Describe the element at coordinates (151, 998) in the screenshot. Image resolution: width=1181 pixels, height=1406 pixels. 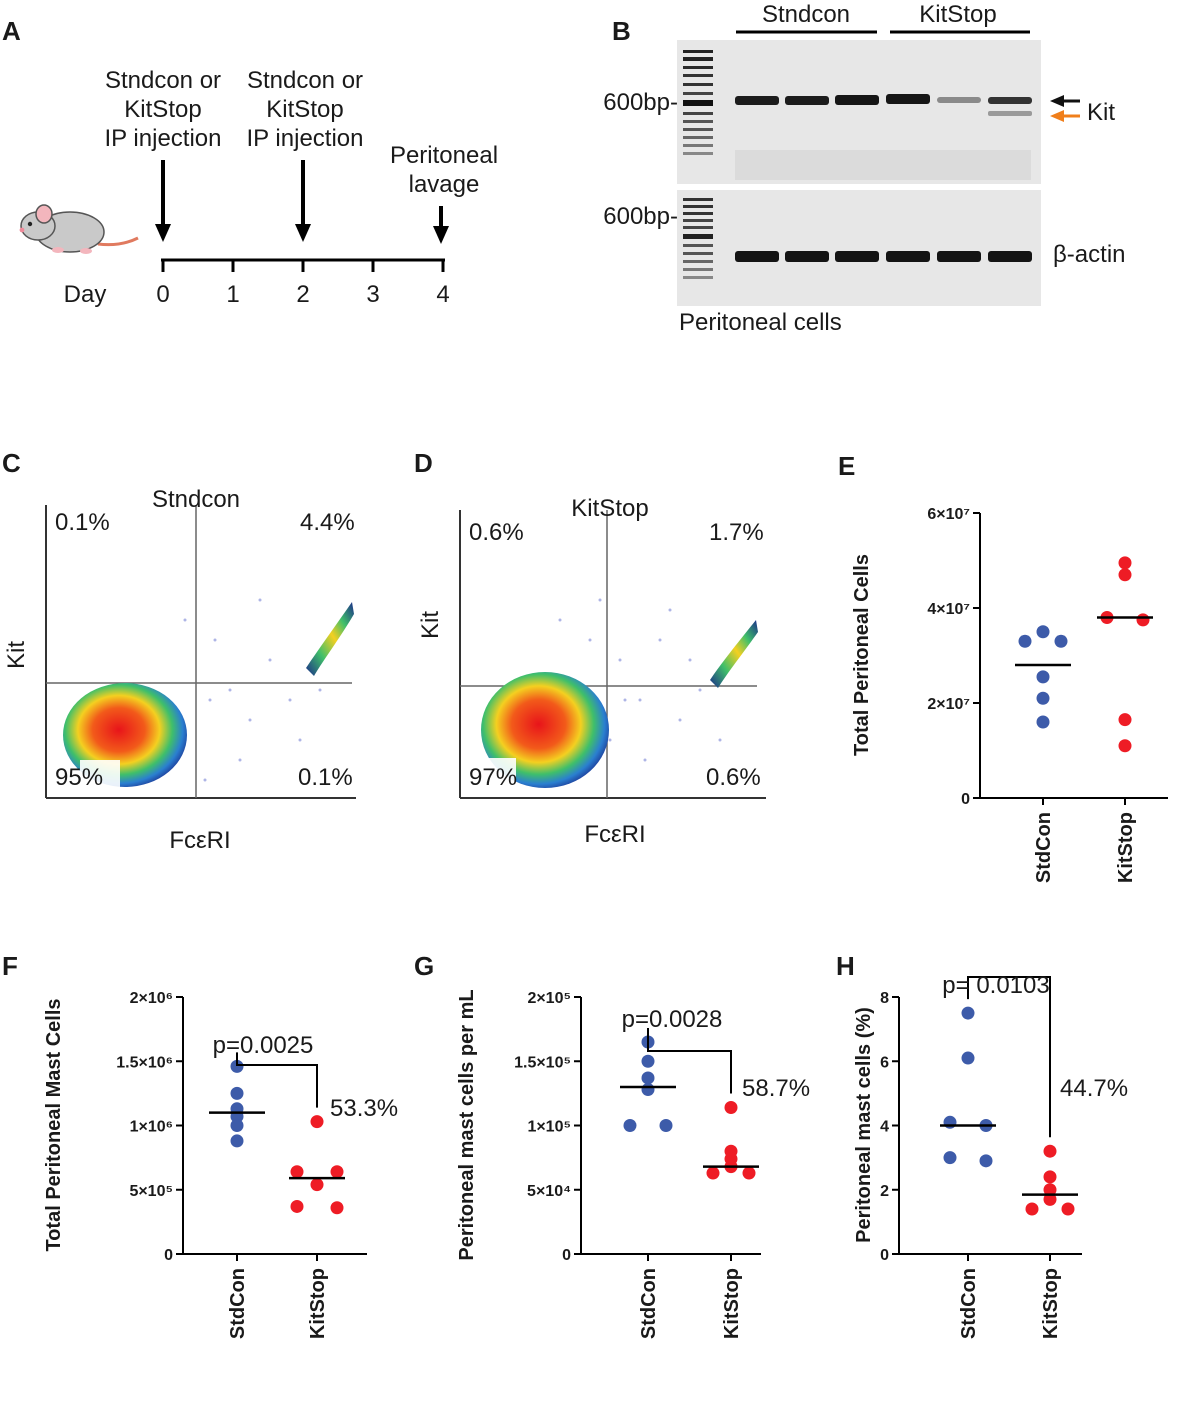
I see `y-tick-label: 2×10⁶` at that location.